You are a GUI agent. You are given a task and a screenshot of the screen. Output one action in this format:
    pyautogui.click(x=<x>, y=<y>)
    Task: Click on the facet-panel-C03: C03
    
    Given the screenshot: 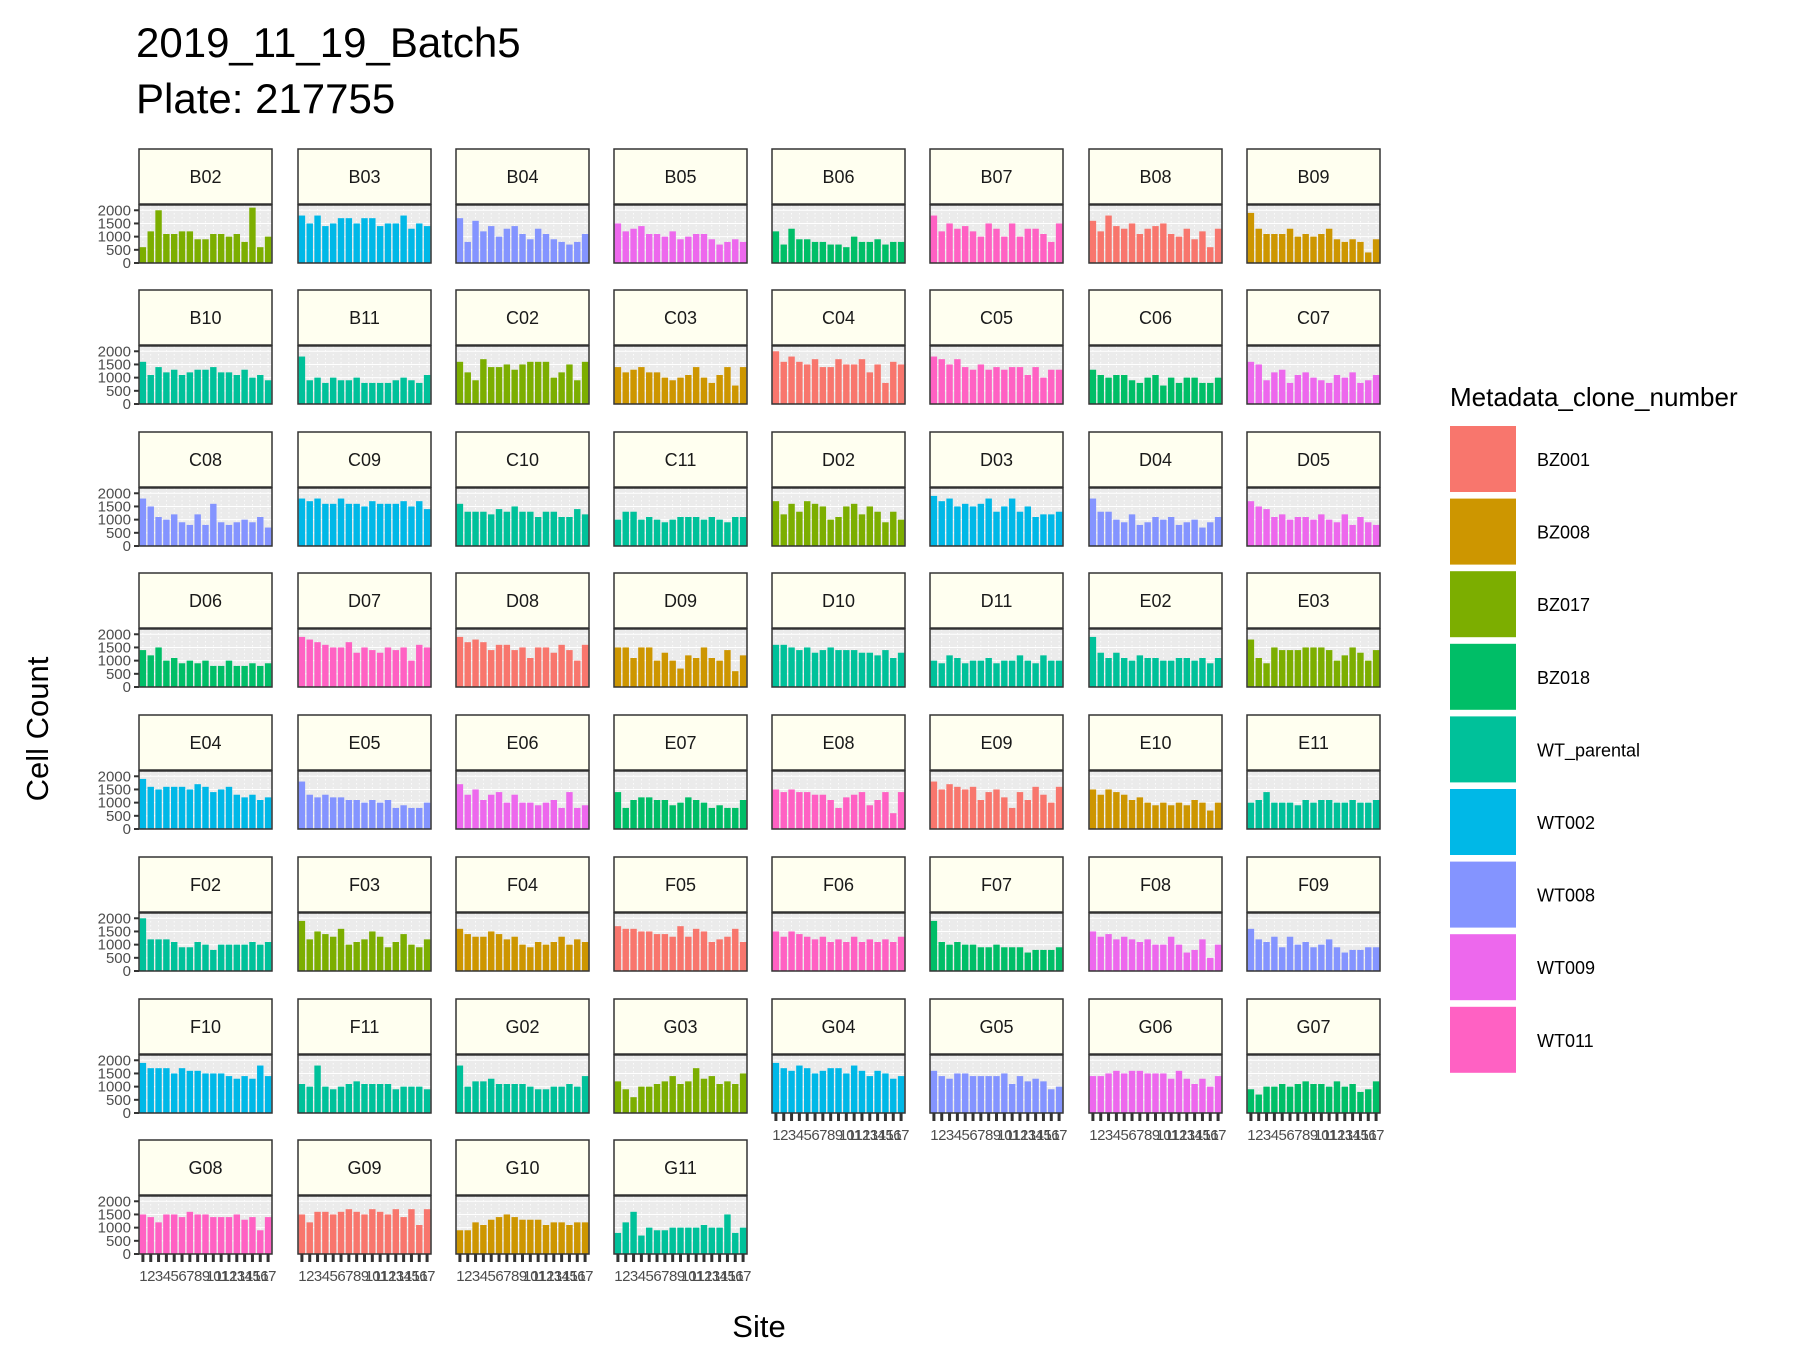 What is the action you would take?
    pyautogui.click(x=680, y=347)
    